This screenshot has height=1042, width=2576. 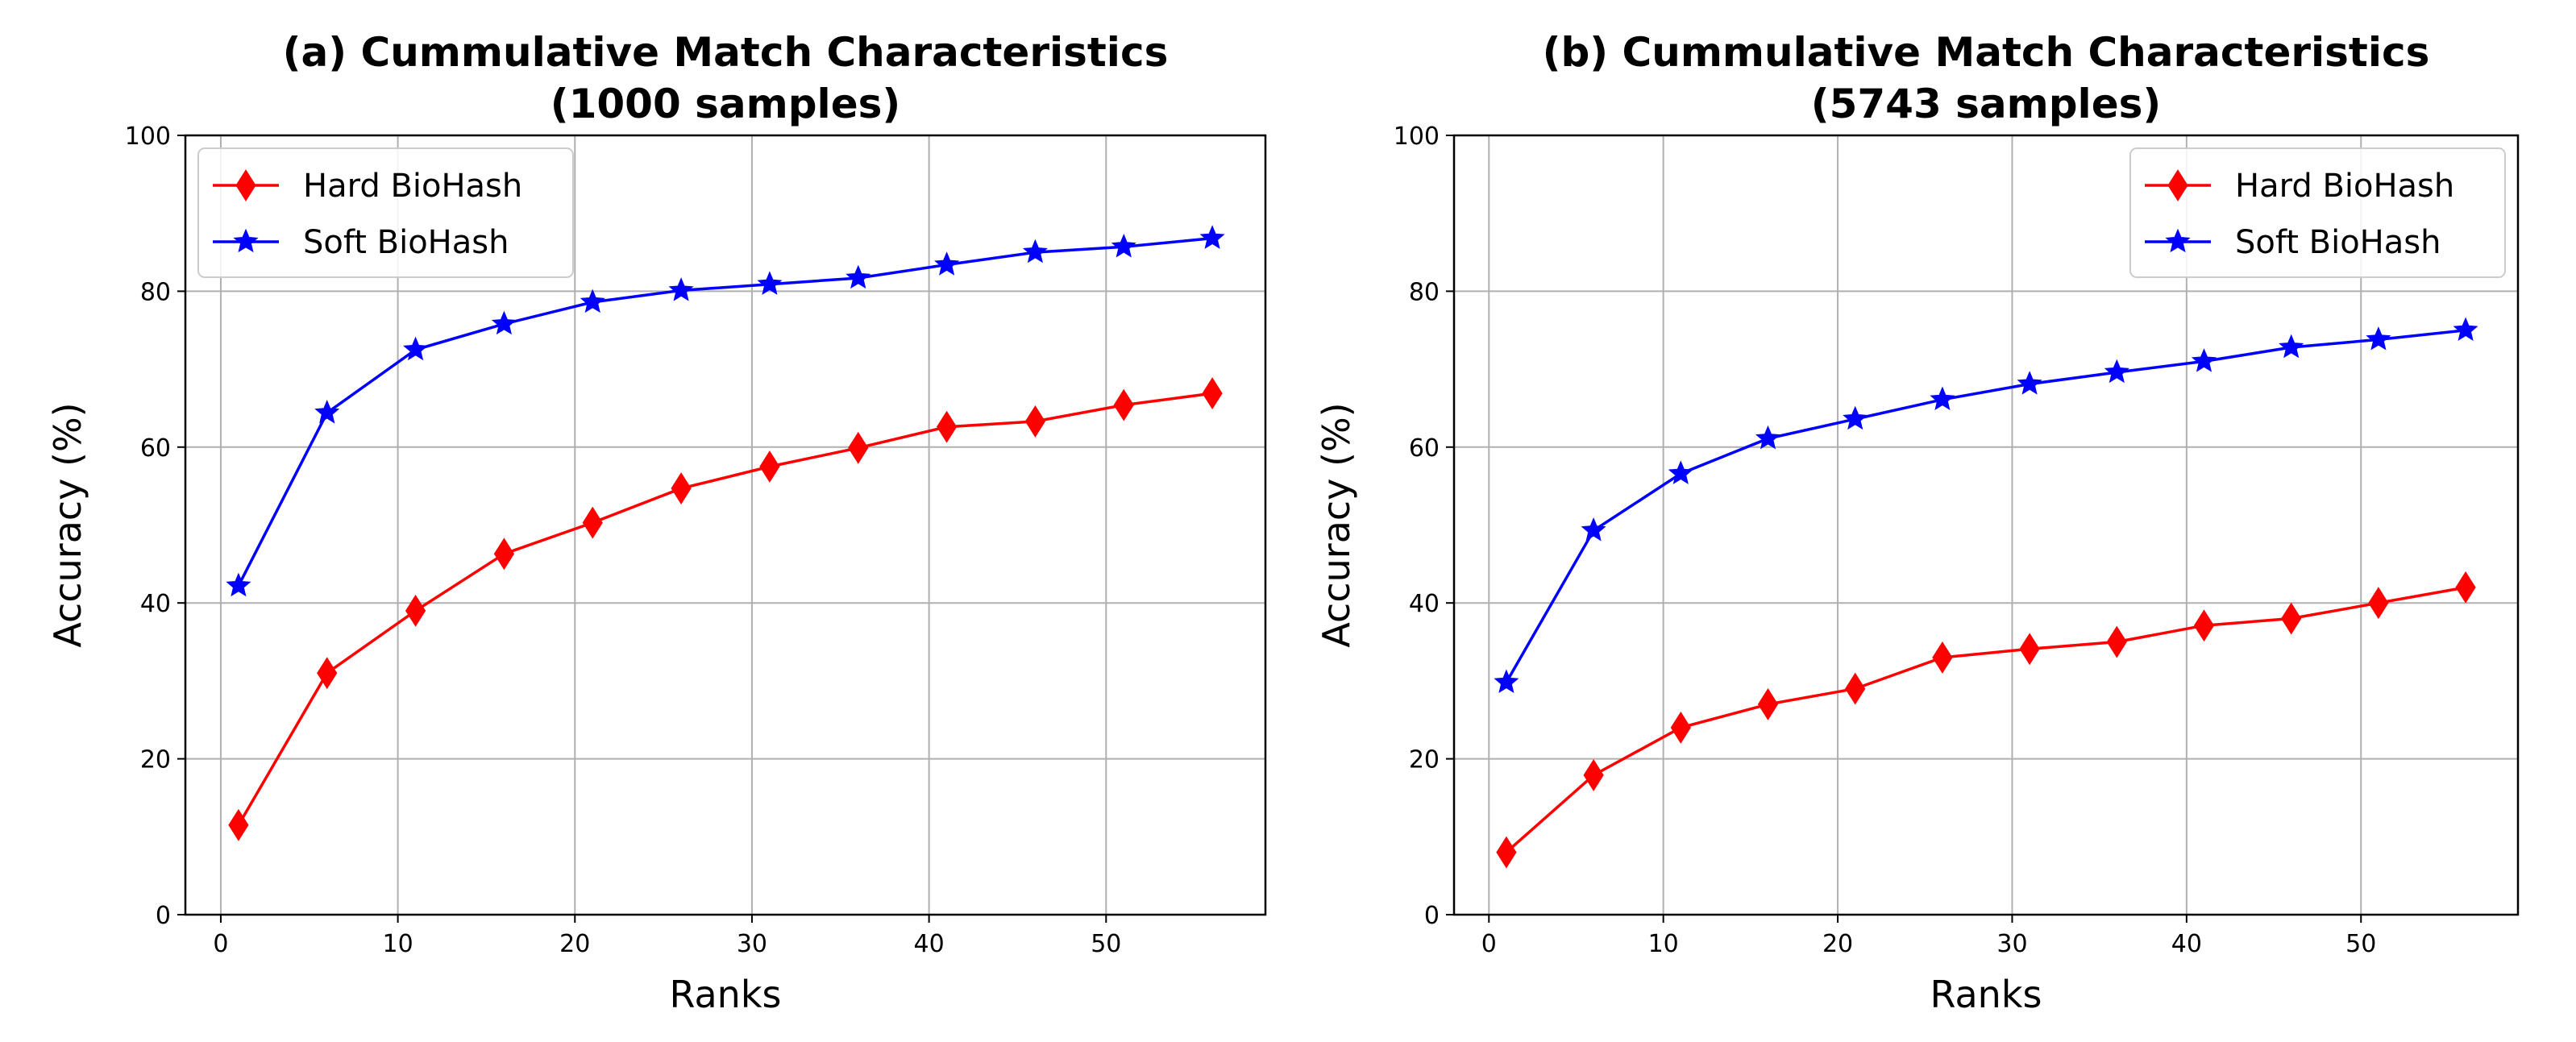 I want to click on chart-title-line-2: (5743 samples), so click(x=1986, y=104).